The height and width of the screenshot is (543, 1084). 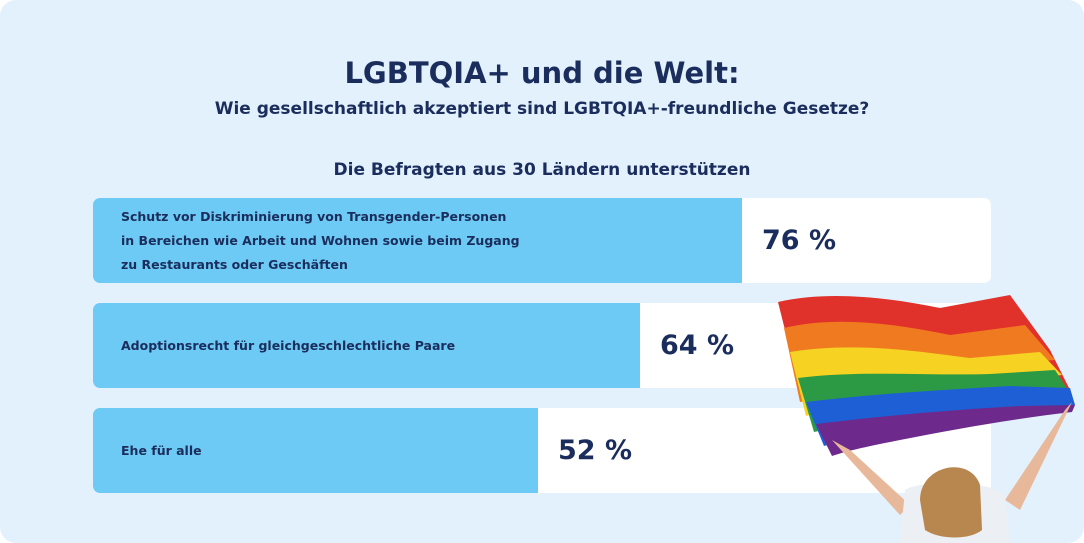 What do you see at coordinates (952, 472) in the screenshot?
I see `person` at bounding box center [952, 472].